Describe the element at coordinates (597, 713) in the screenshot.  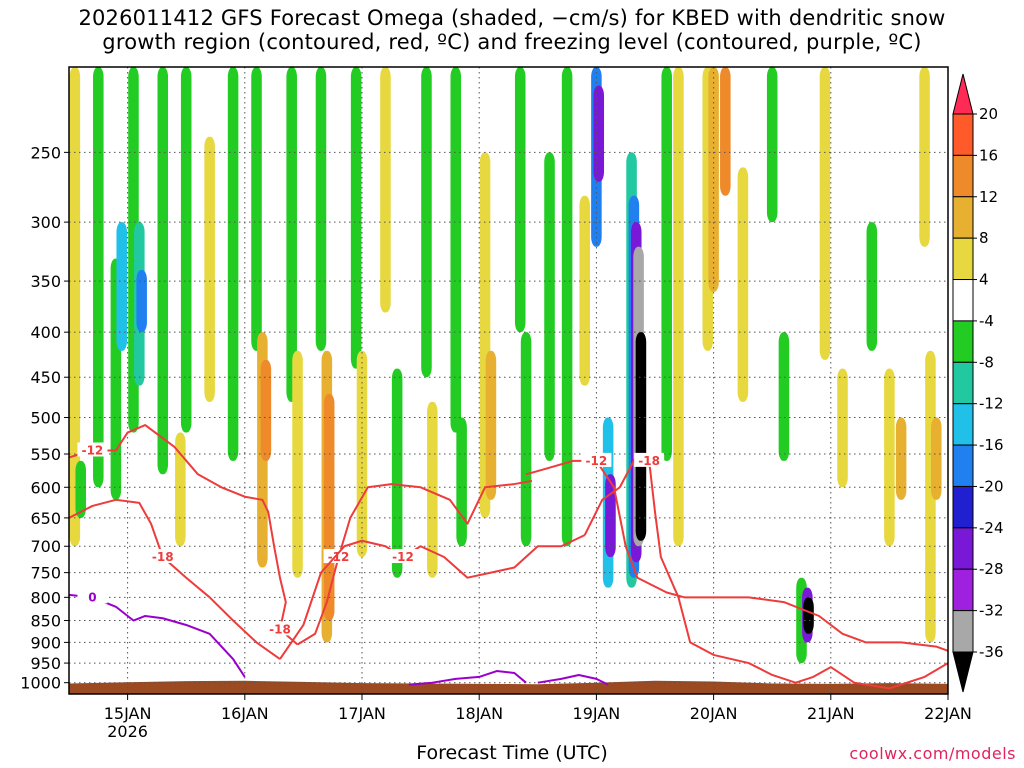
I see `x-tick-label: 19JAN` at that location.